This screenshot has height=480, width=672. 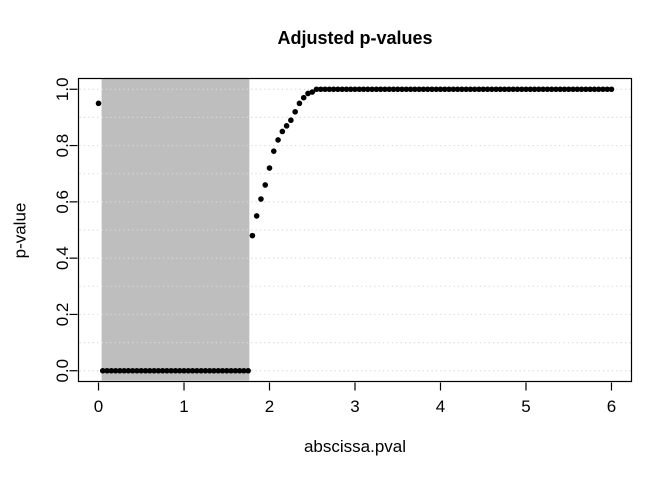 What do you see at coordinates (355, 446) in the screenshot?
I see `x-axis-label: abscissa.pval` at bounding box center [355, 446].